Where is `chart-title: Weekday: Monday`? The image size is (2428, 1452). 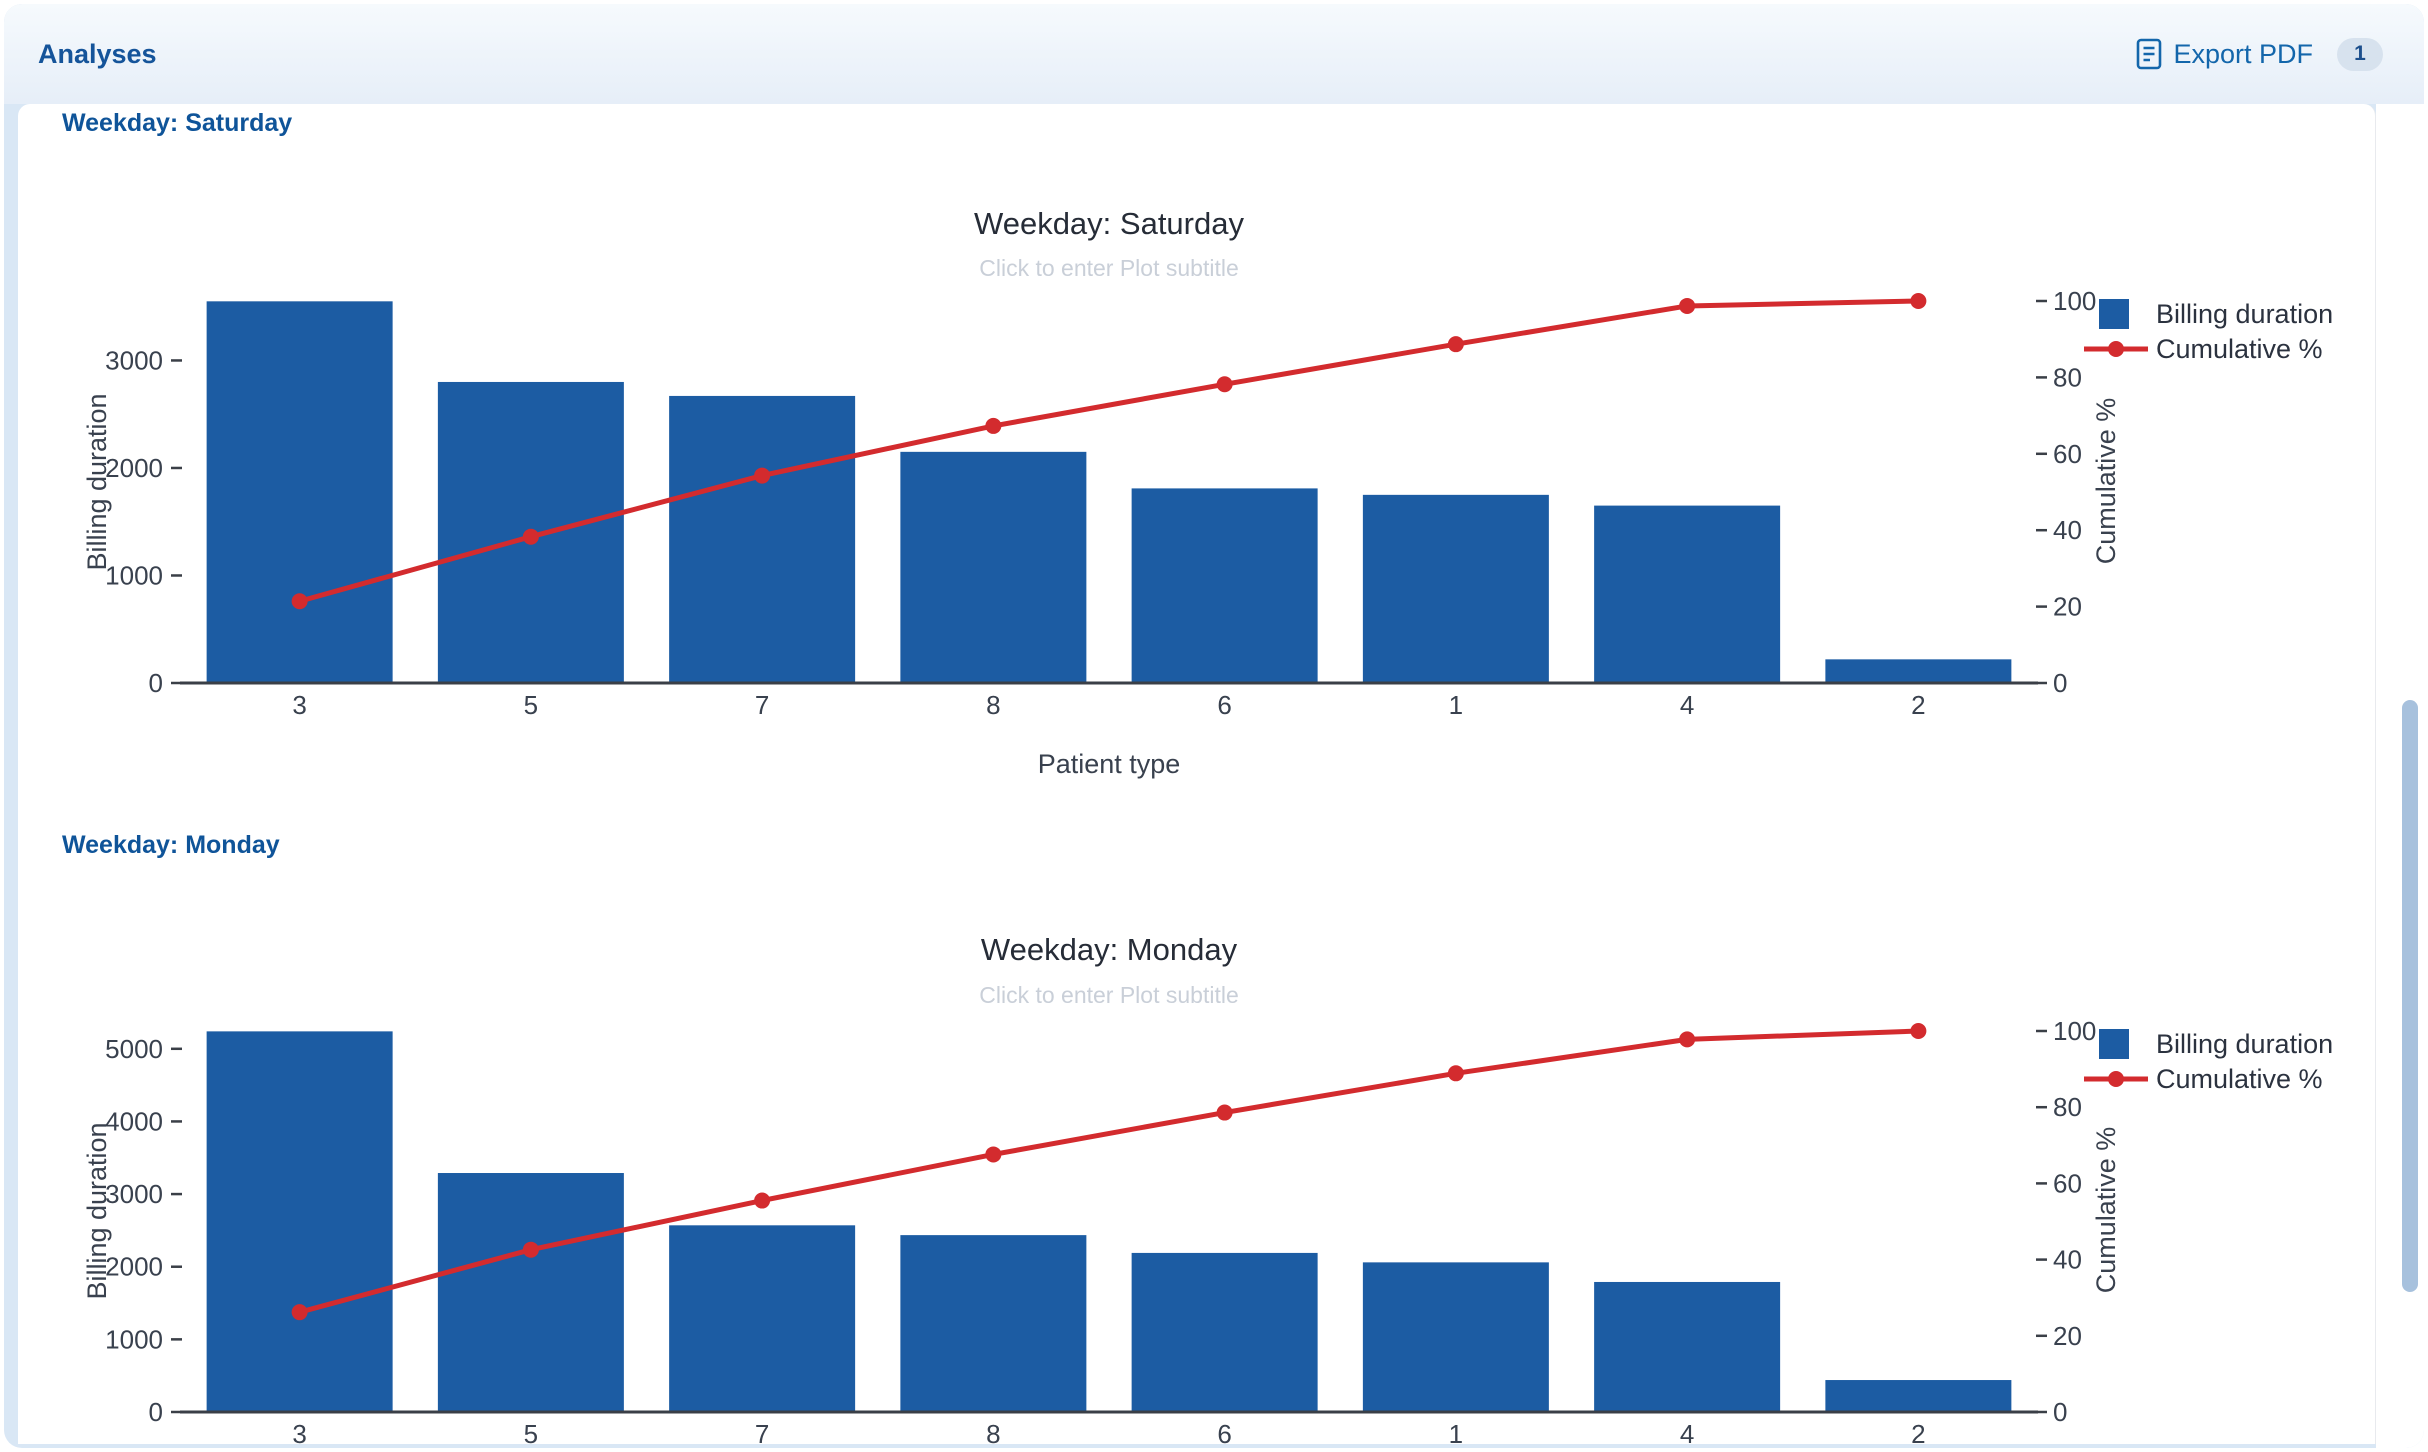
chart-title: Weekday: Monday is located at coordinates (1109, 949).